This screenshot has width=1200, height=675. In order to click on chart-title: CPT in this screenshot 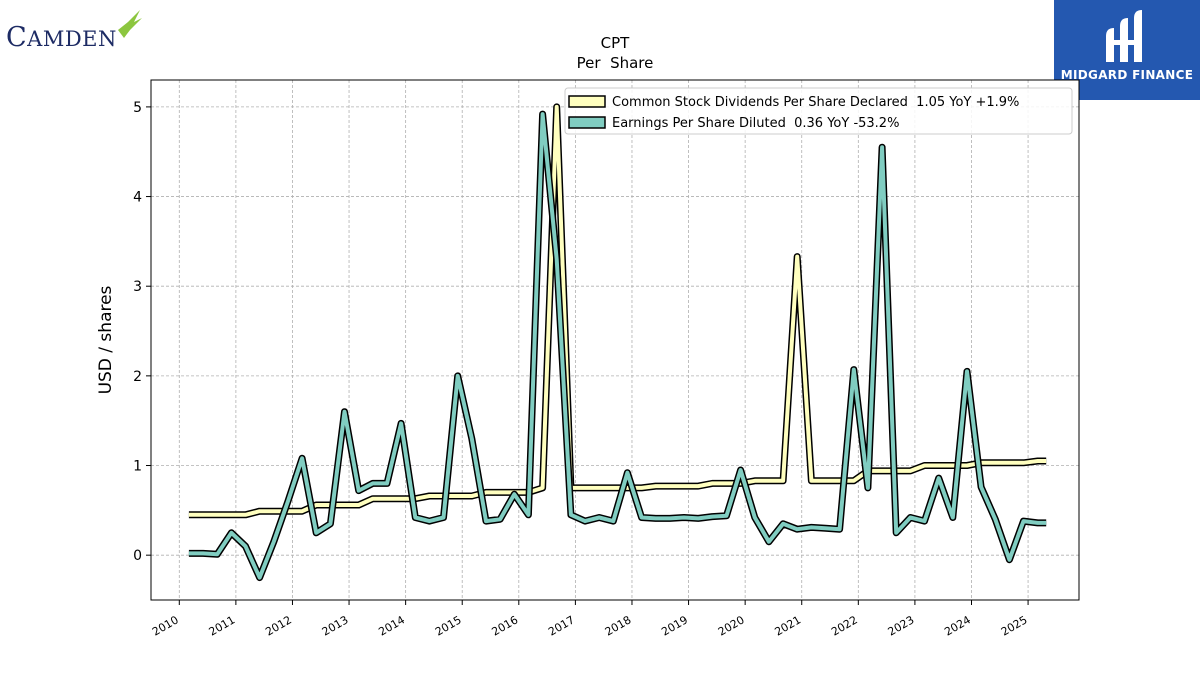, I will do `click(616, 43)`.